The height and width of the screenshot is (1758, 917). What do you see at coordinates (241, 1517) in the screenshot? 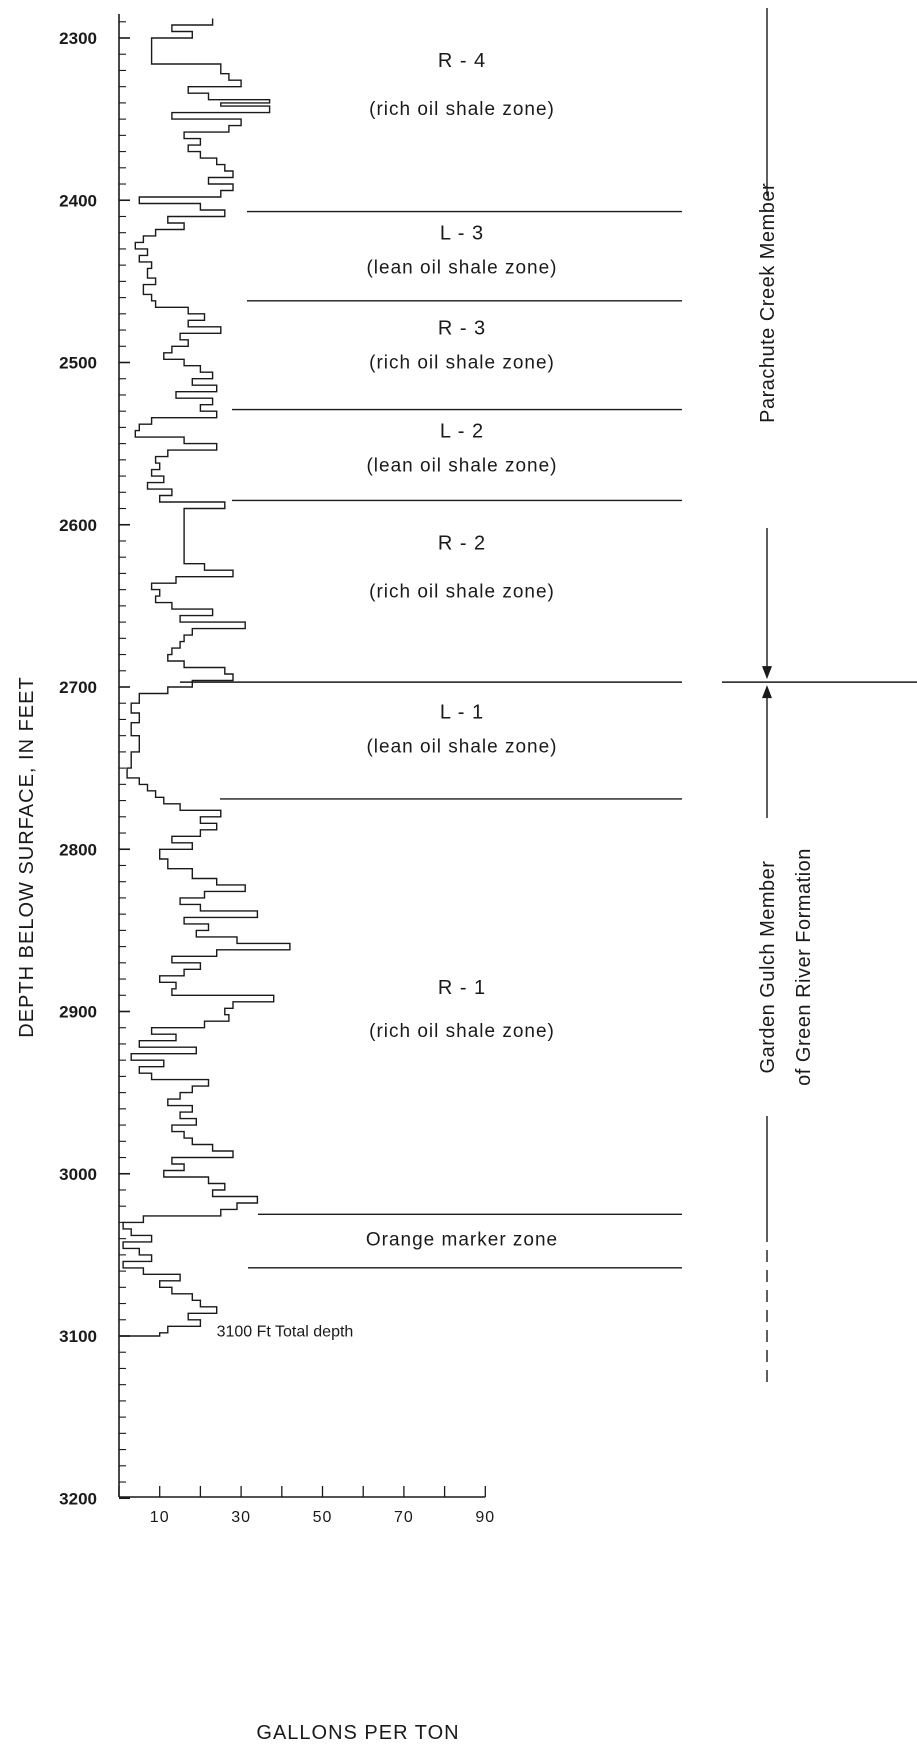
I see `x-tick-label: 30` at bounding box center [241, 1517].